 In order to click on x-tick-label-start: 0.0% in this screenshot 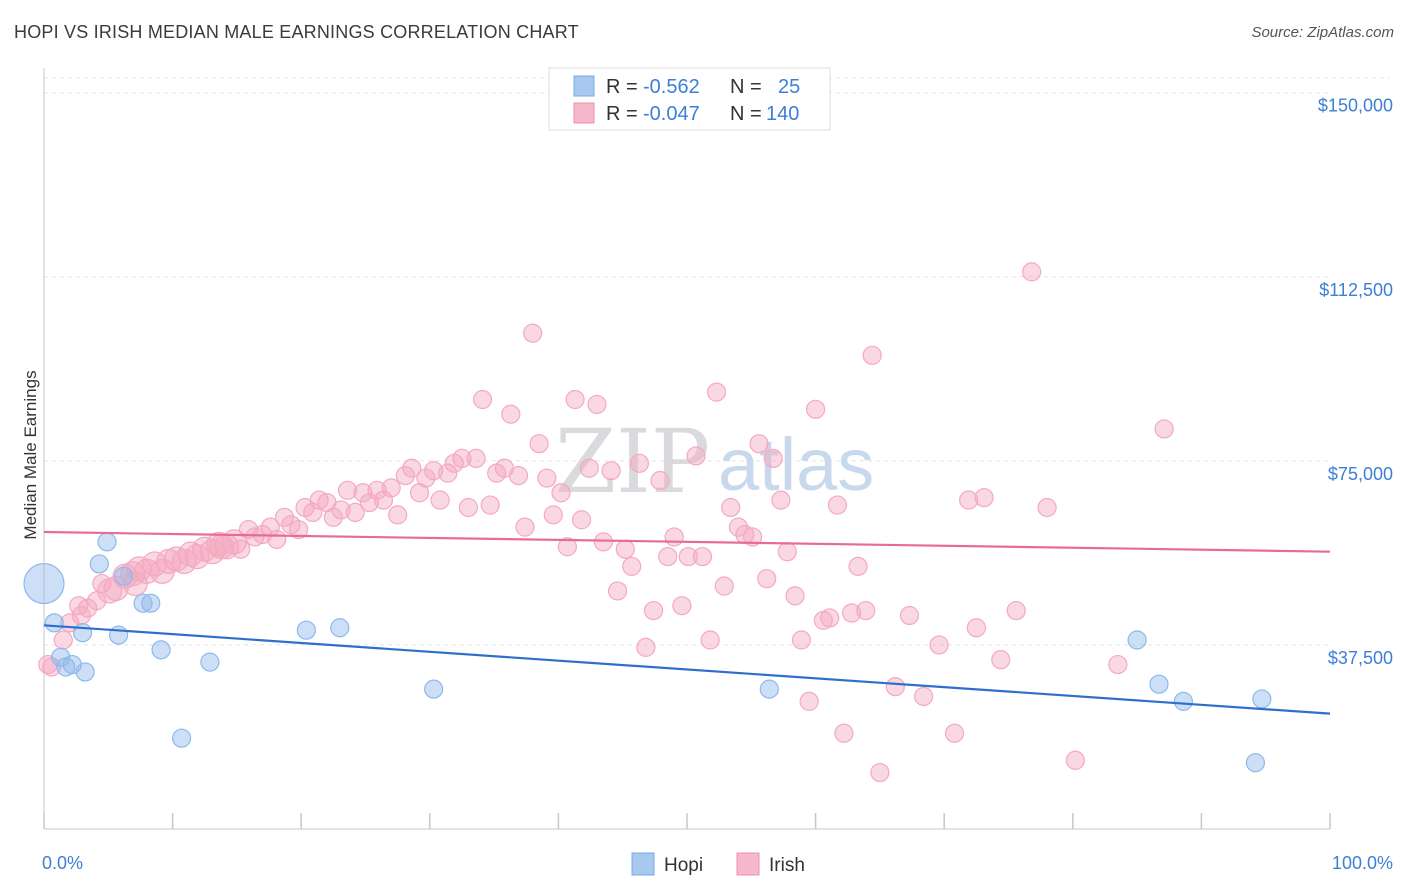, I will do `click(62, 863)`.